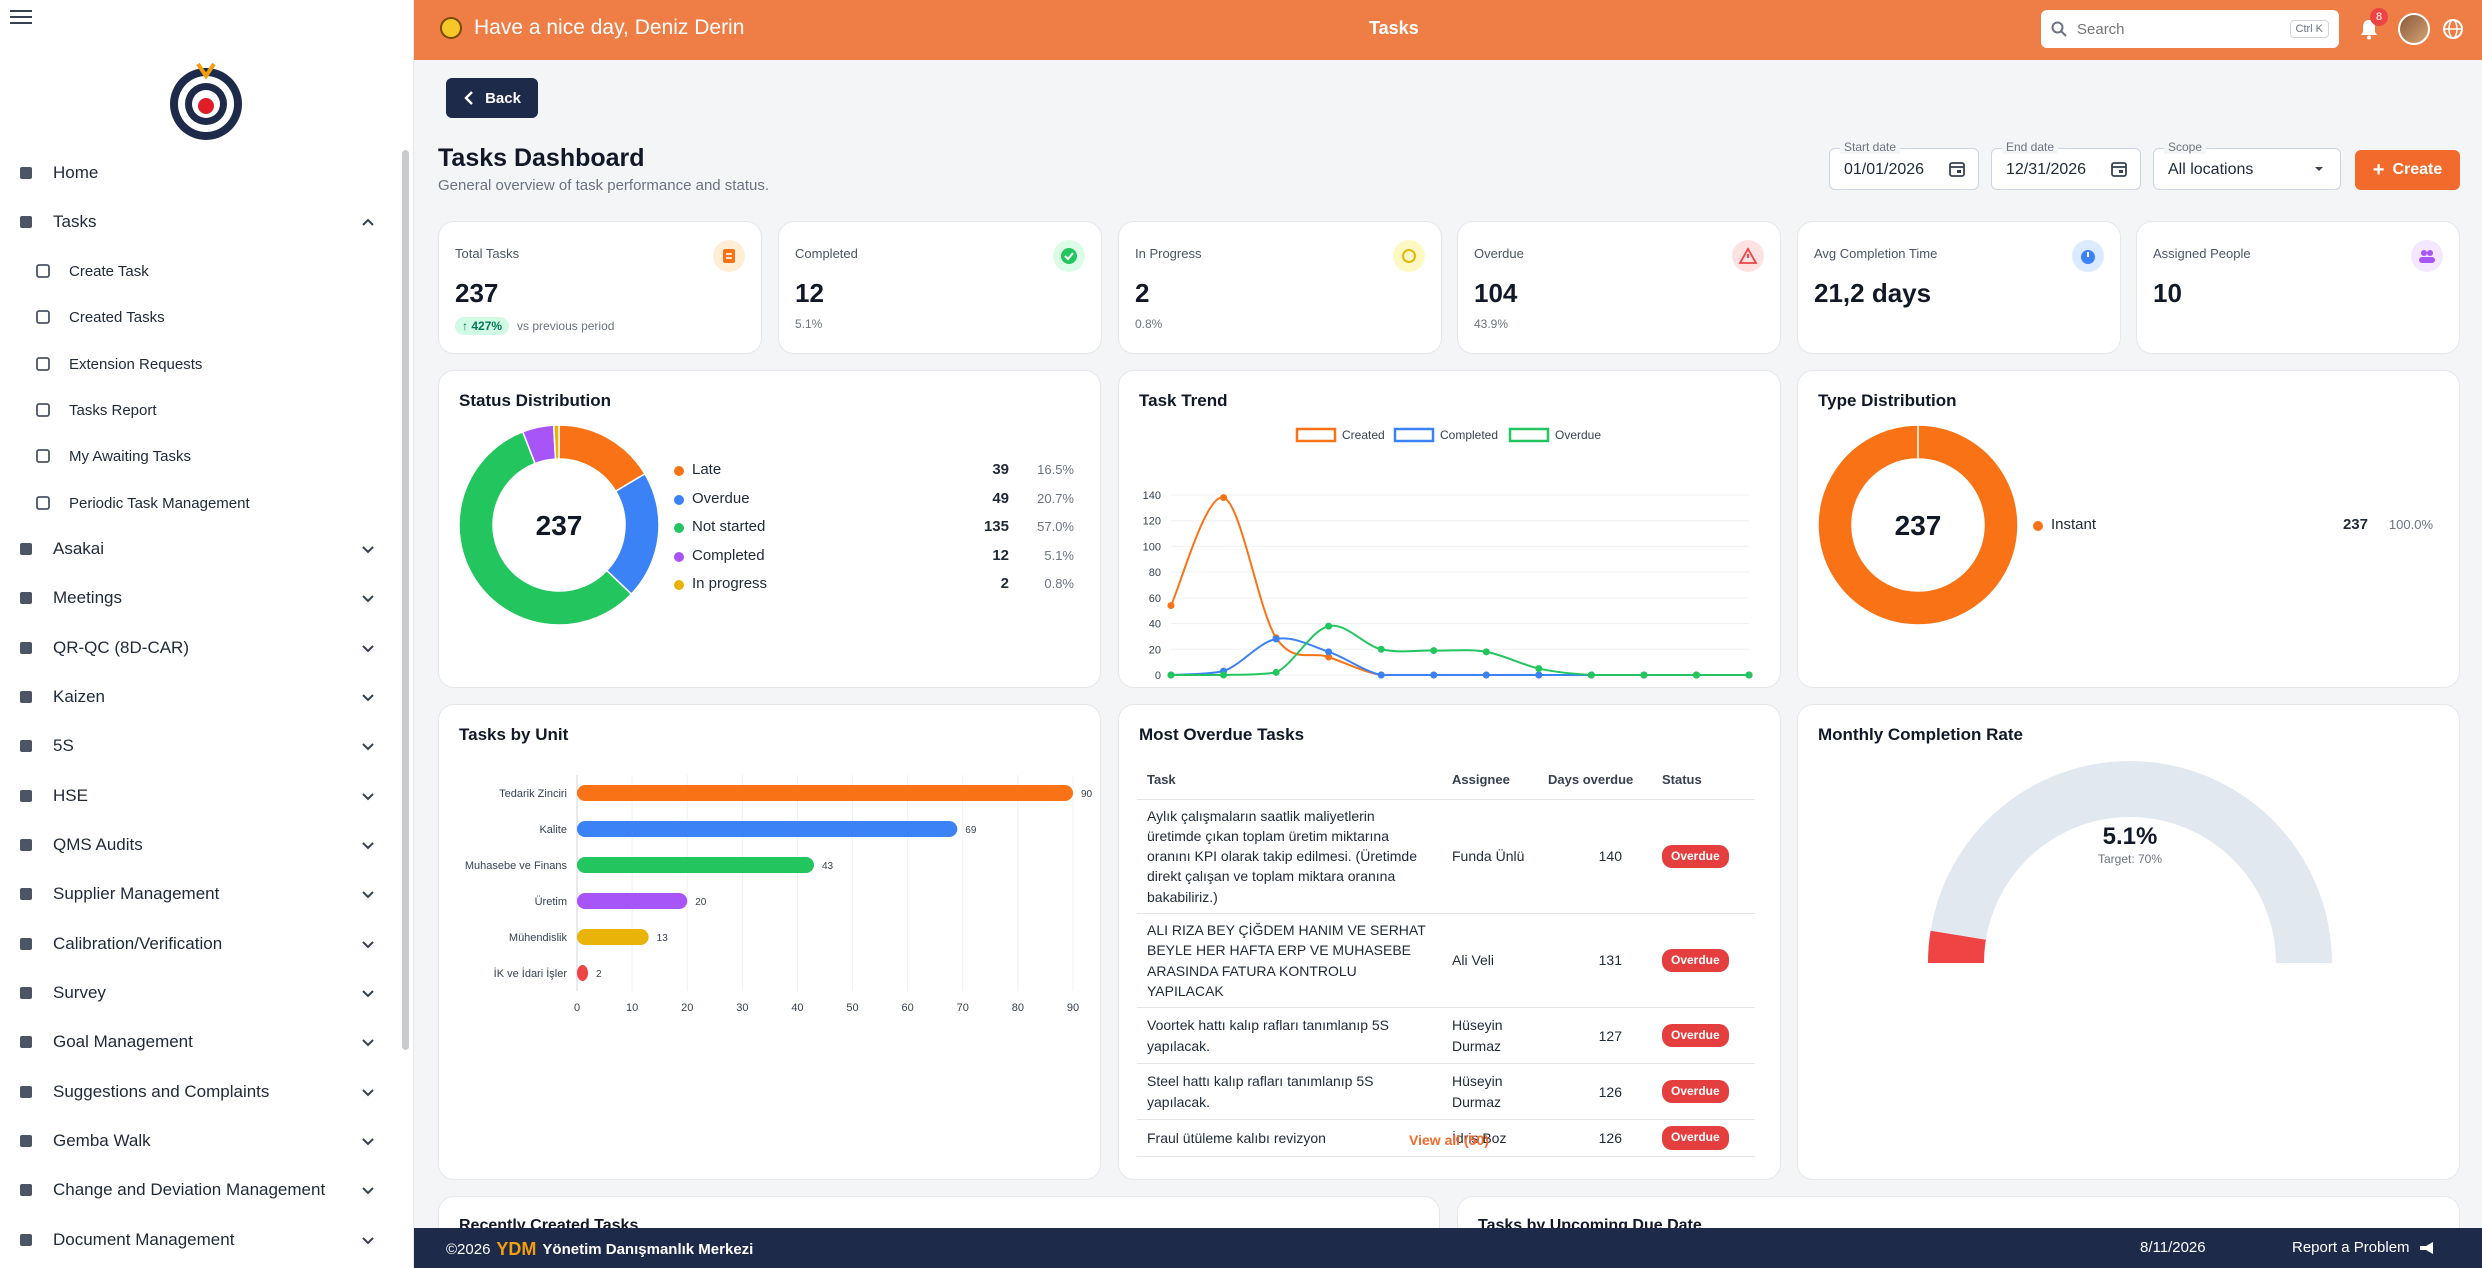 The width and height of the screenshot is (2482, 1268). I want to click on sidebar-item-supplier-management: Supplier Management, so click(197, 894).